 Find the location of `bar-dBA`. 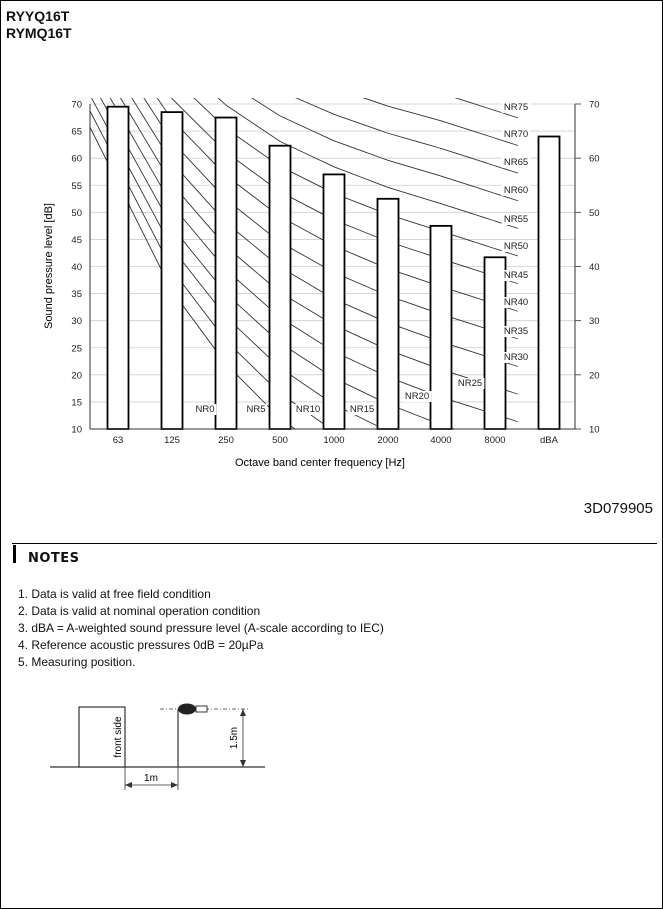

bar-dBA is located at coordinates (549, 282).